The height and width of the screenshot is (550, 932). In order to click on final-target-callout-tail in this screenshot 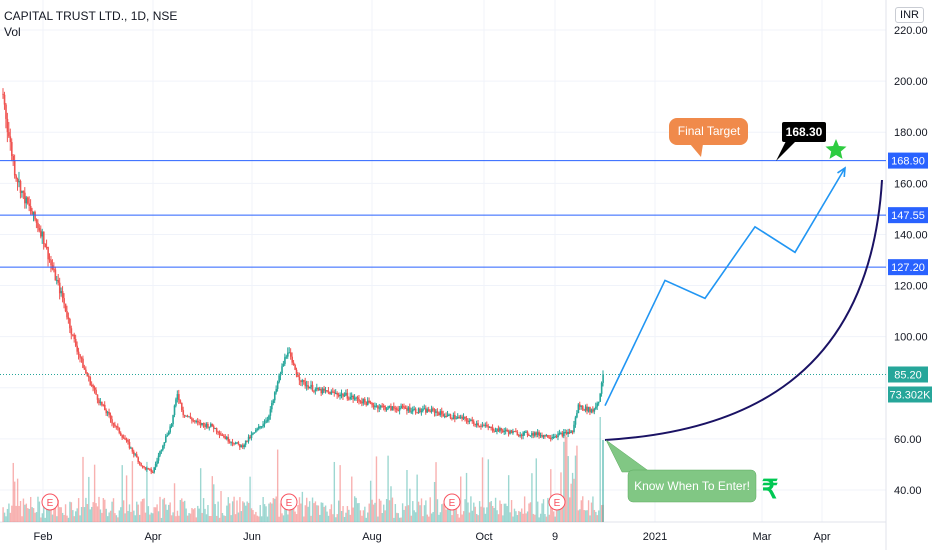, I will do `click(696, 150)`.